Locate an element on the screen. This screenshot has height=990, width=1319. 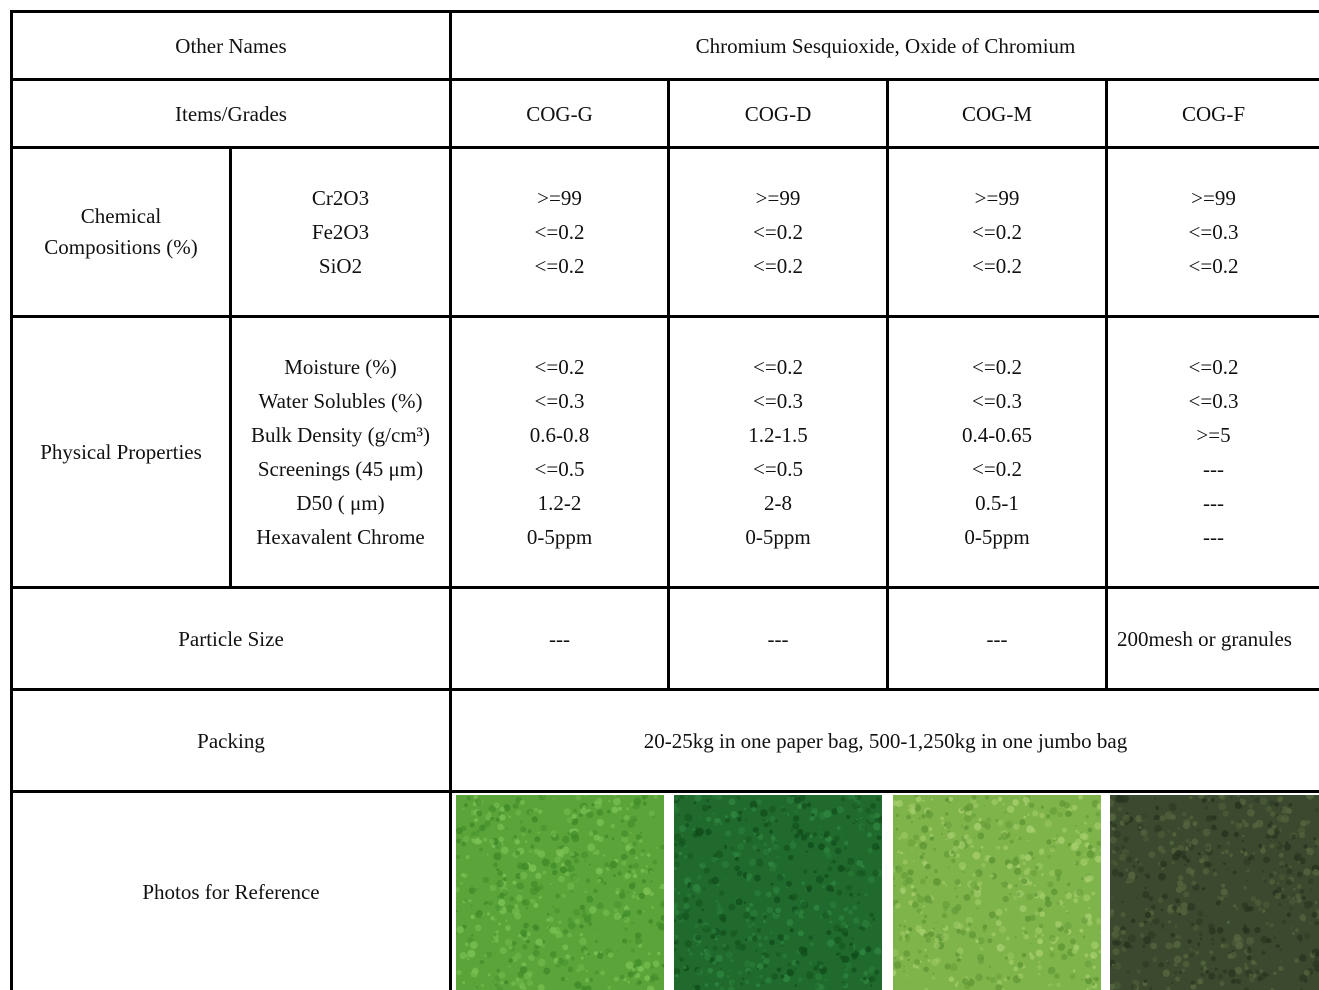
physical-item-water-solubles: Water Solubles (%) is located at coordinates (340, 401).